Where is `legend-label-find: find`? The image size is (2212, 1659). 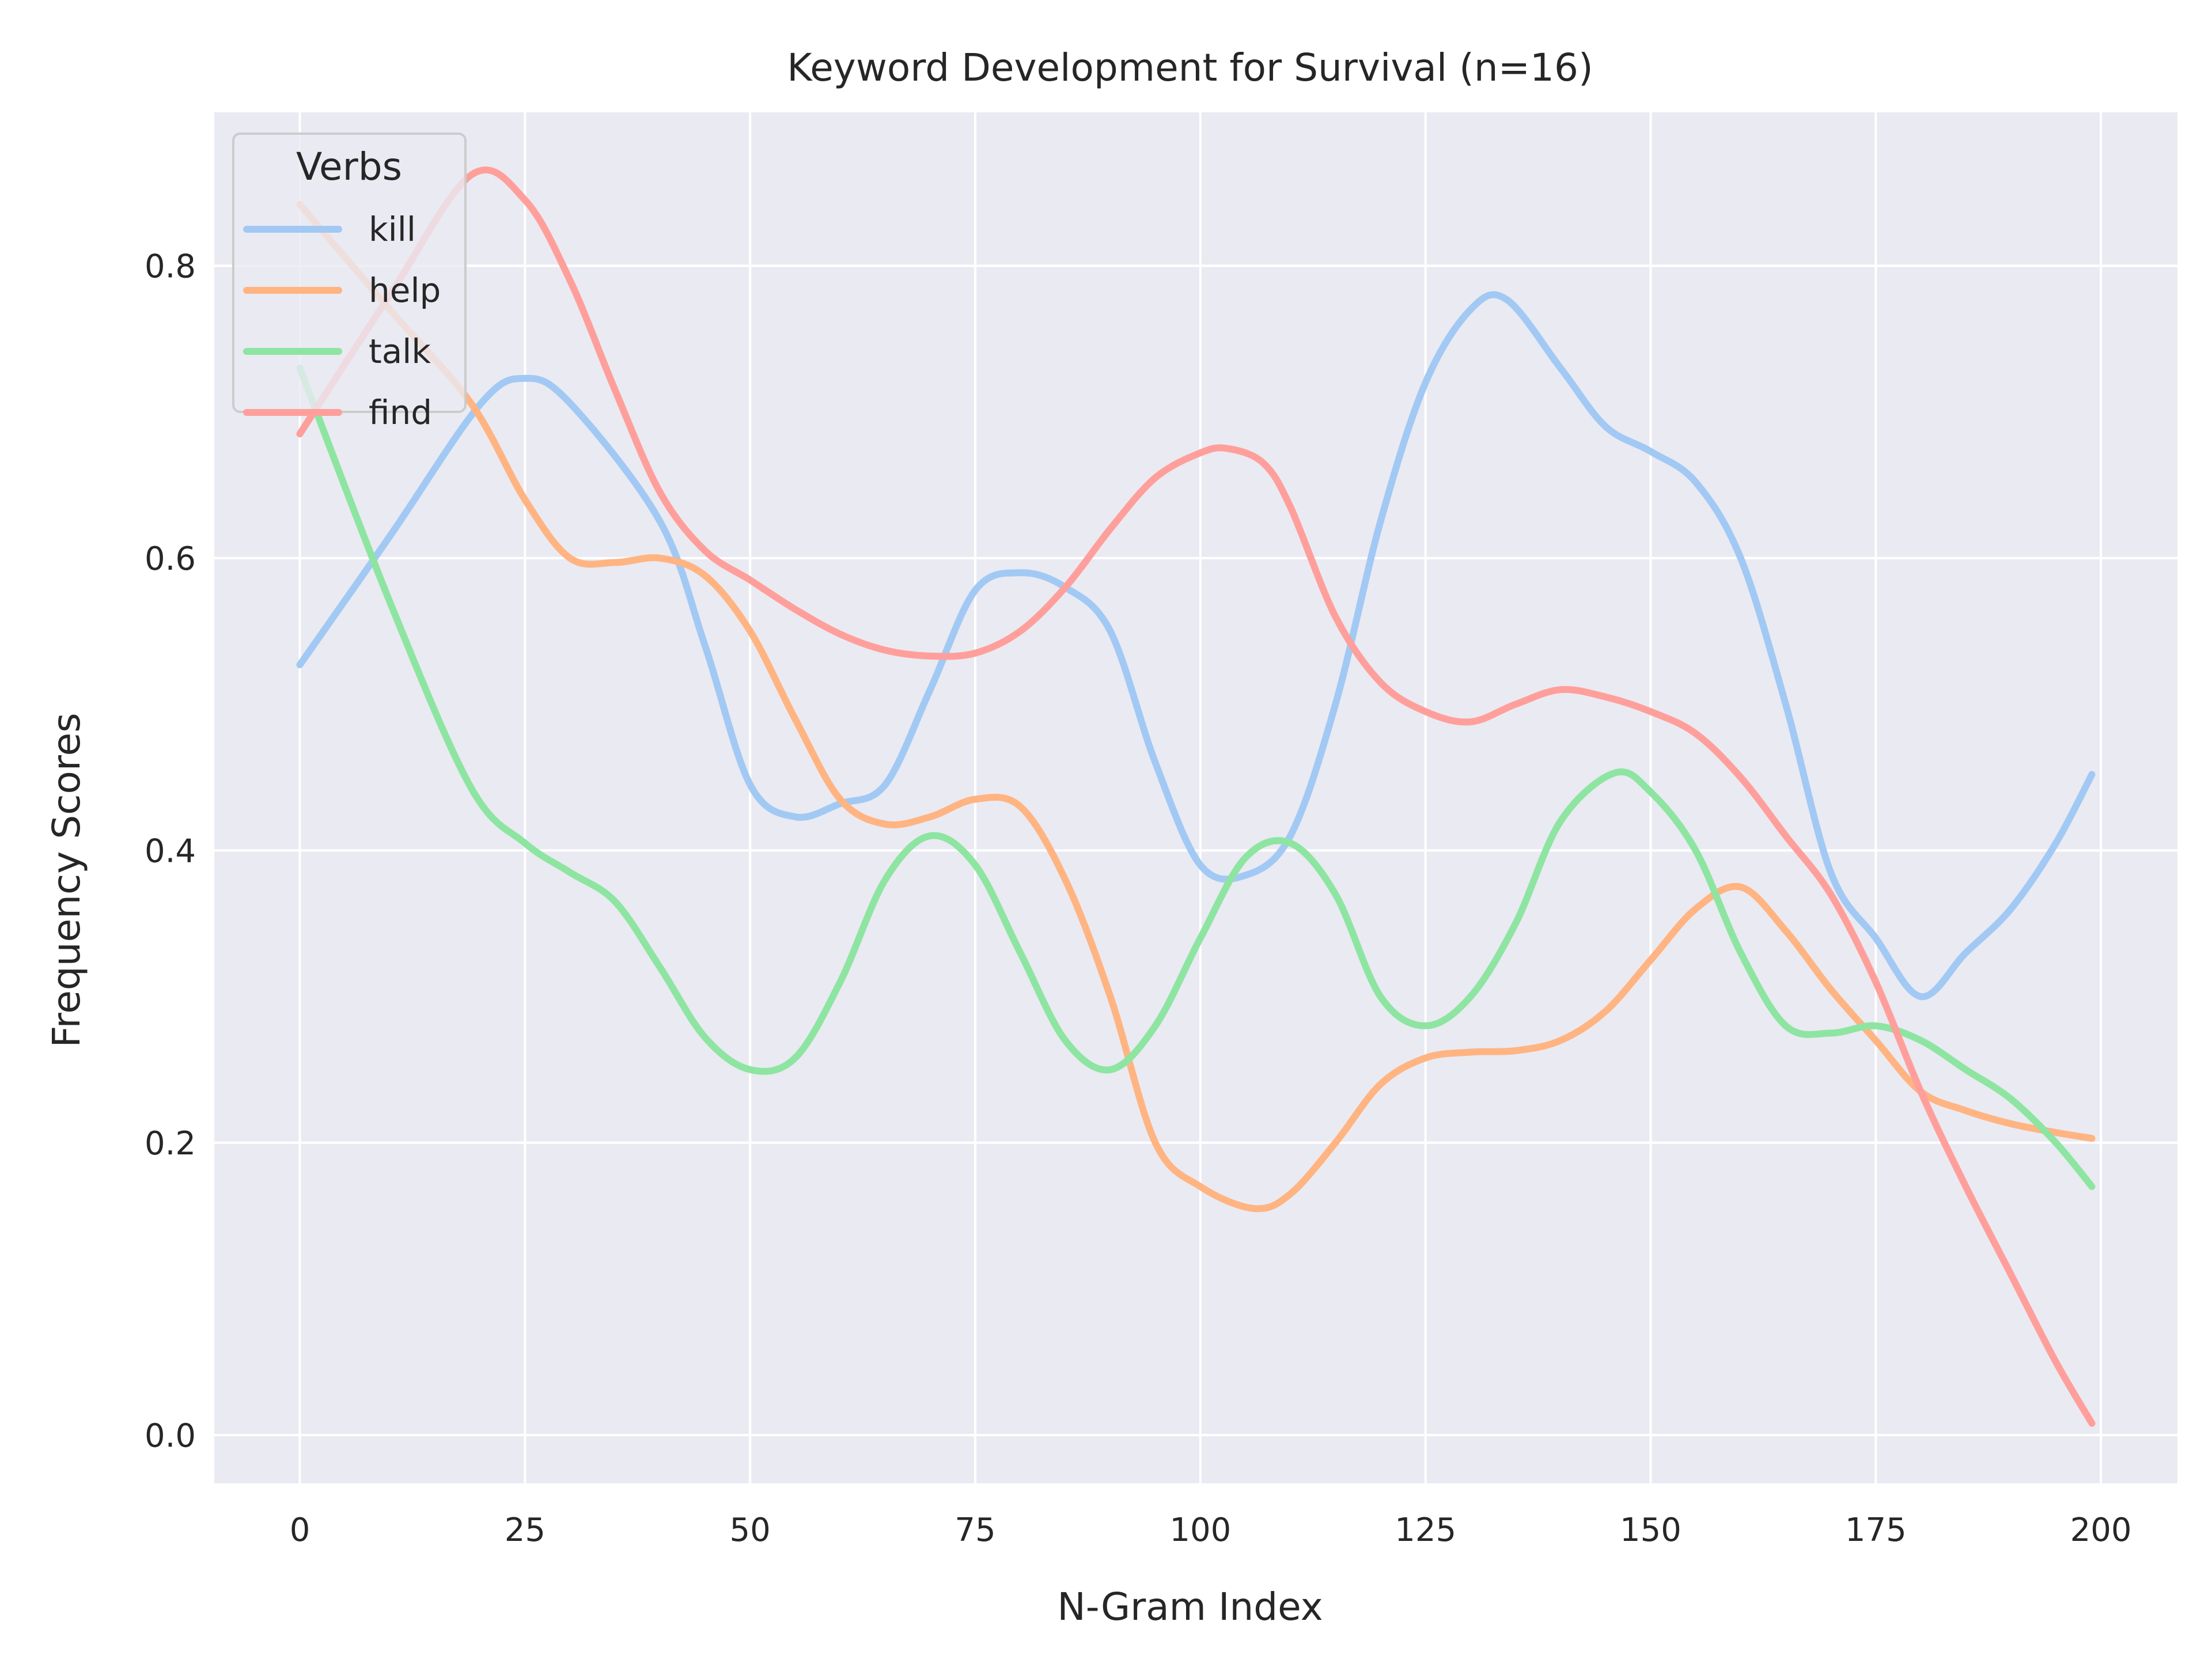
legend-label-find: find is located at coordinates (400, 412).